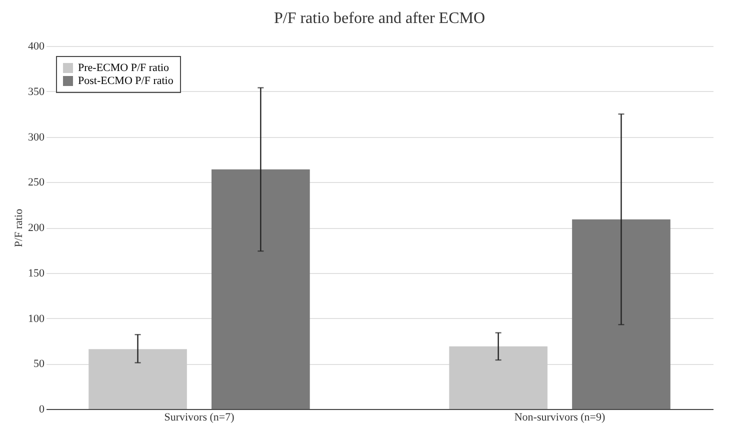 The image size is (729, 430). Describe the element at coordinates (39, 364) in the screenshot. I see `y-tick-label: 50` at that location.